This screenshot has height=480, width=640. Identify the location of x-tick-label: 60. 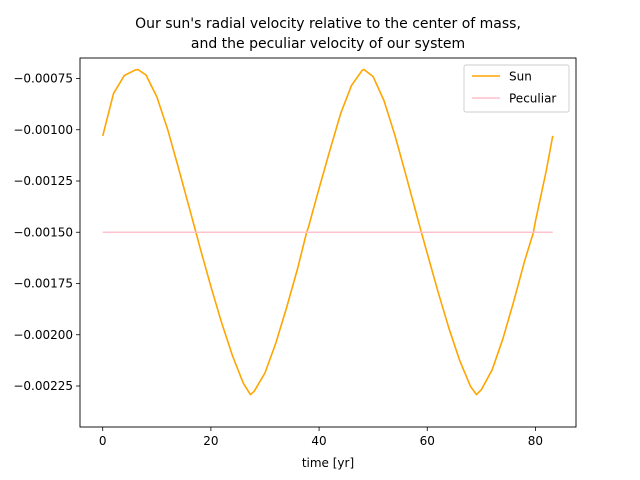
(427, 441).